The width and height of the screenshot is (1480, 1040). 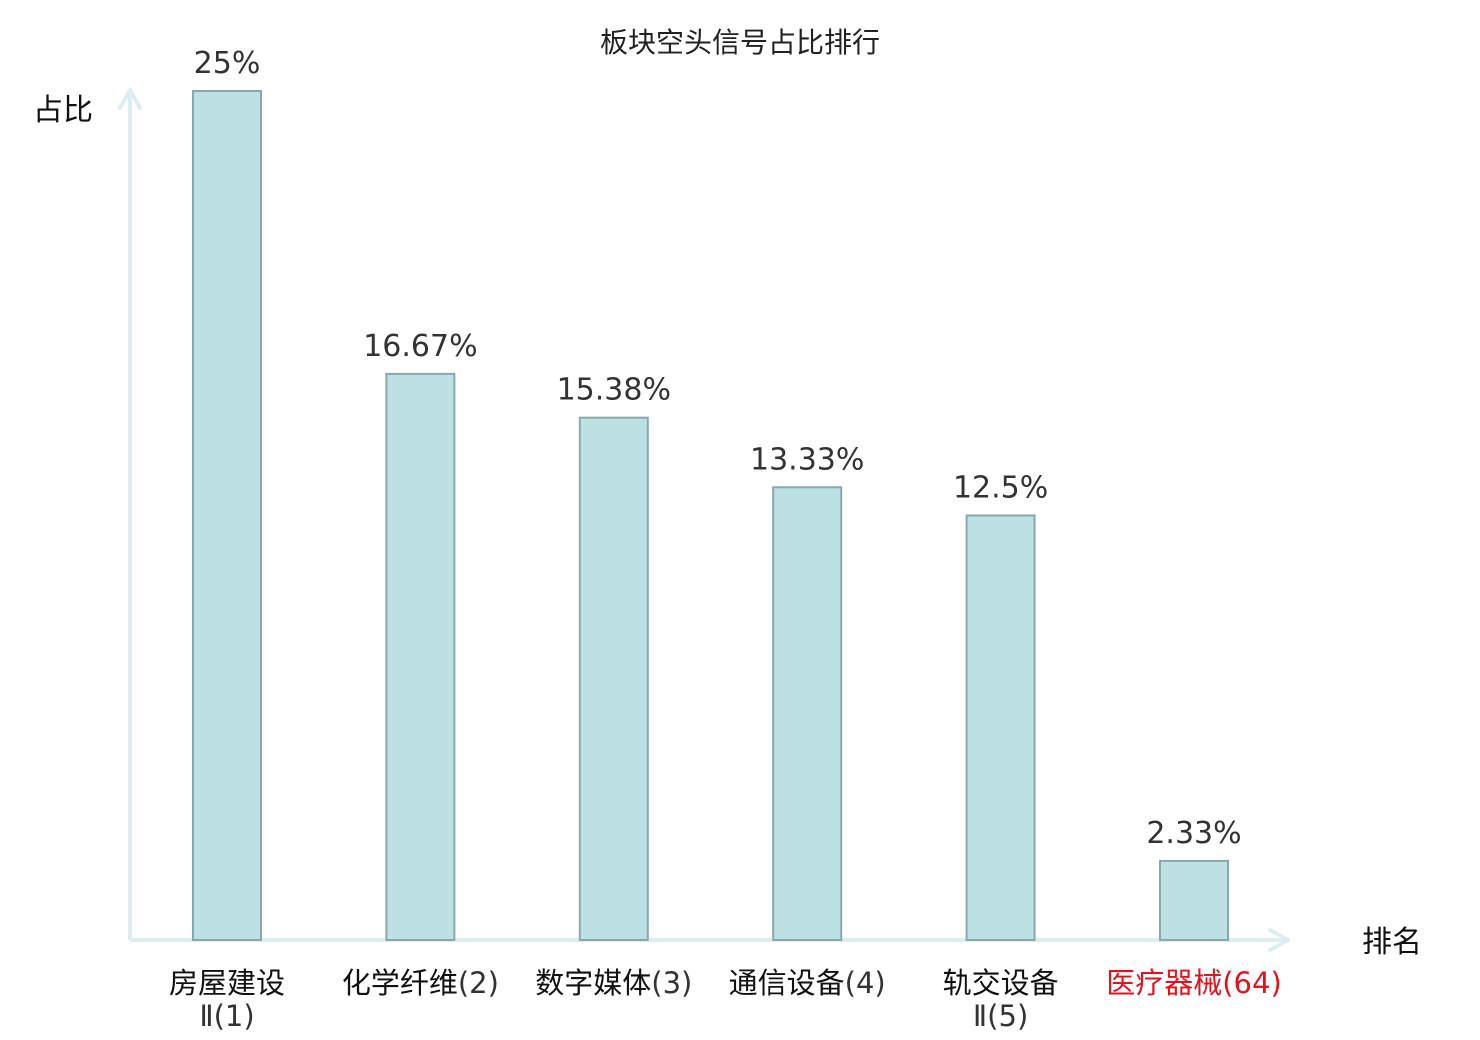 I want to click on category-name: 通信设备, so click(x=787, y=983).